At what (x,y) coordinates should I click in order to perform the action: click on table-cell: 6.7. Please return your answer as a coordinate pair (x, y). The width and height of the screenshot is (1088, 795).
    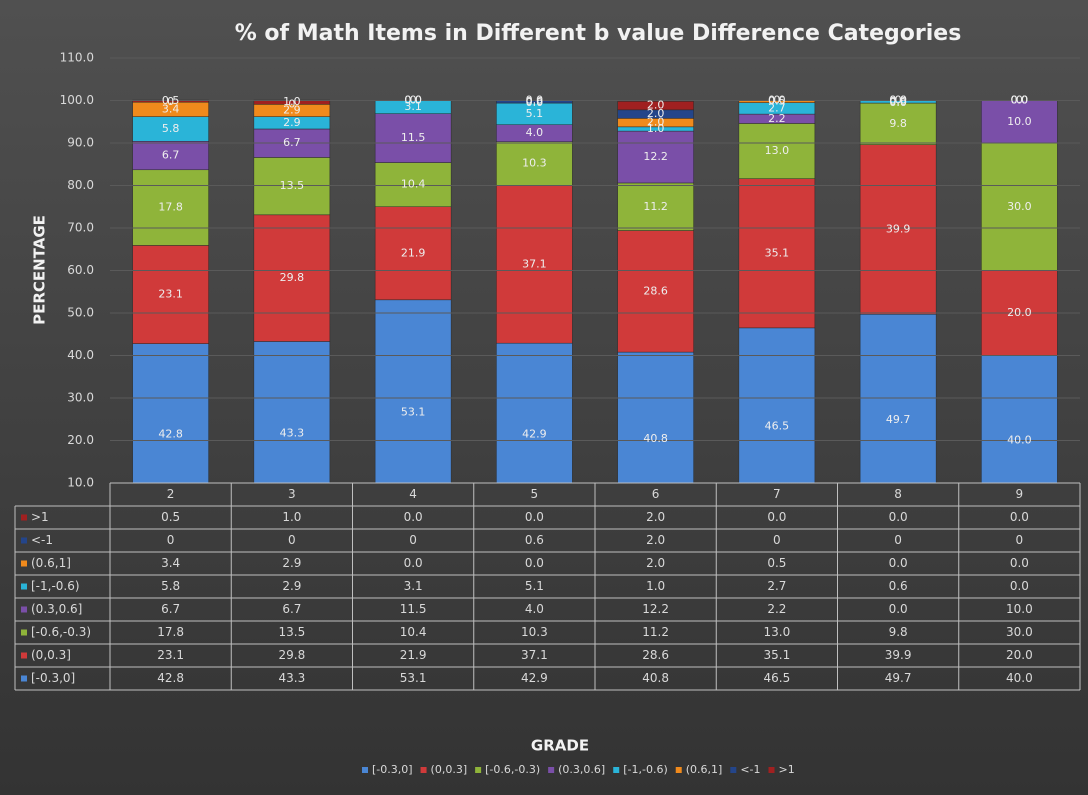
    Looking at the image, I should click on (170, 609).